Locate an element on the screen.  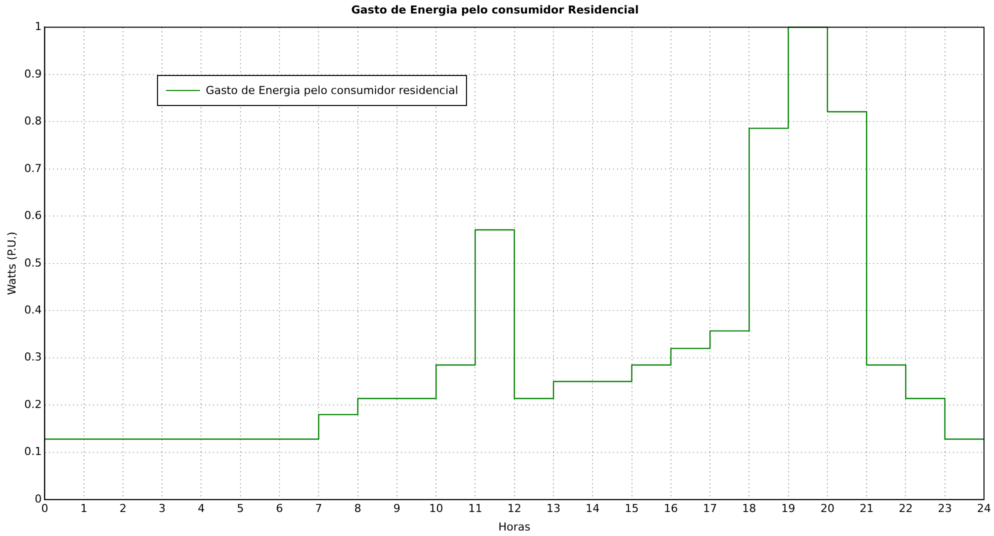
y-tick-label: 0.1 is located at coordinates (33, 451).